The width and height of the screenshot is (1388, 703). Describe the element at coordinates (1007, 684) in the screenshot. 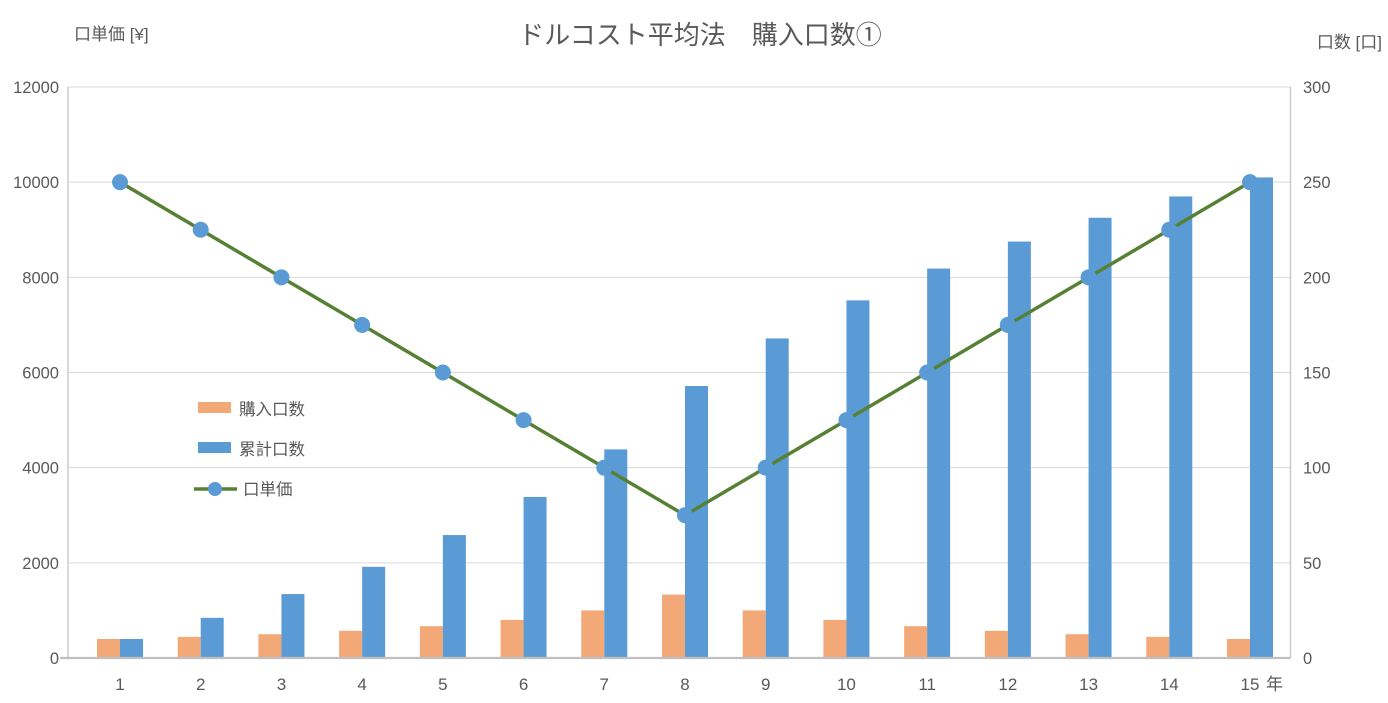

I see `x-axis-tick-label: 12` at that location.